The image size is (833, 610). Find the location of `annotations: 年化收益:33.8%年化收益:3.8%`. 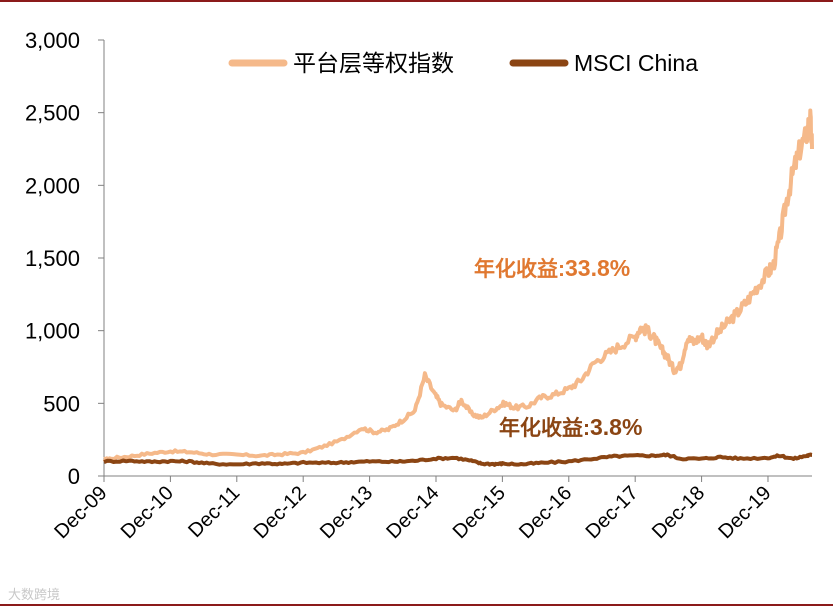

annotations: 年化收益:33.8%年化收益:3.8% is located at coordinates (558, 347).